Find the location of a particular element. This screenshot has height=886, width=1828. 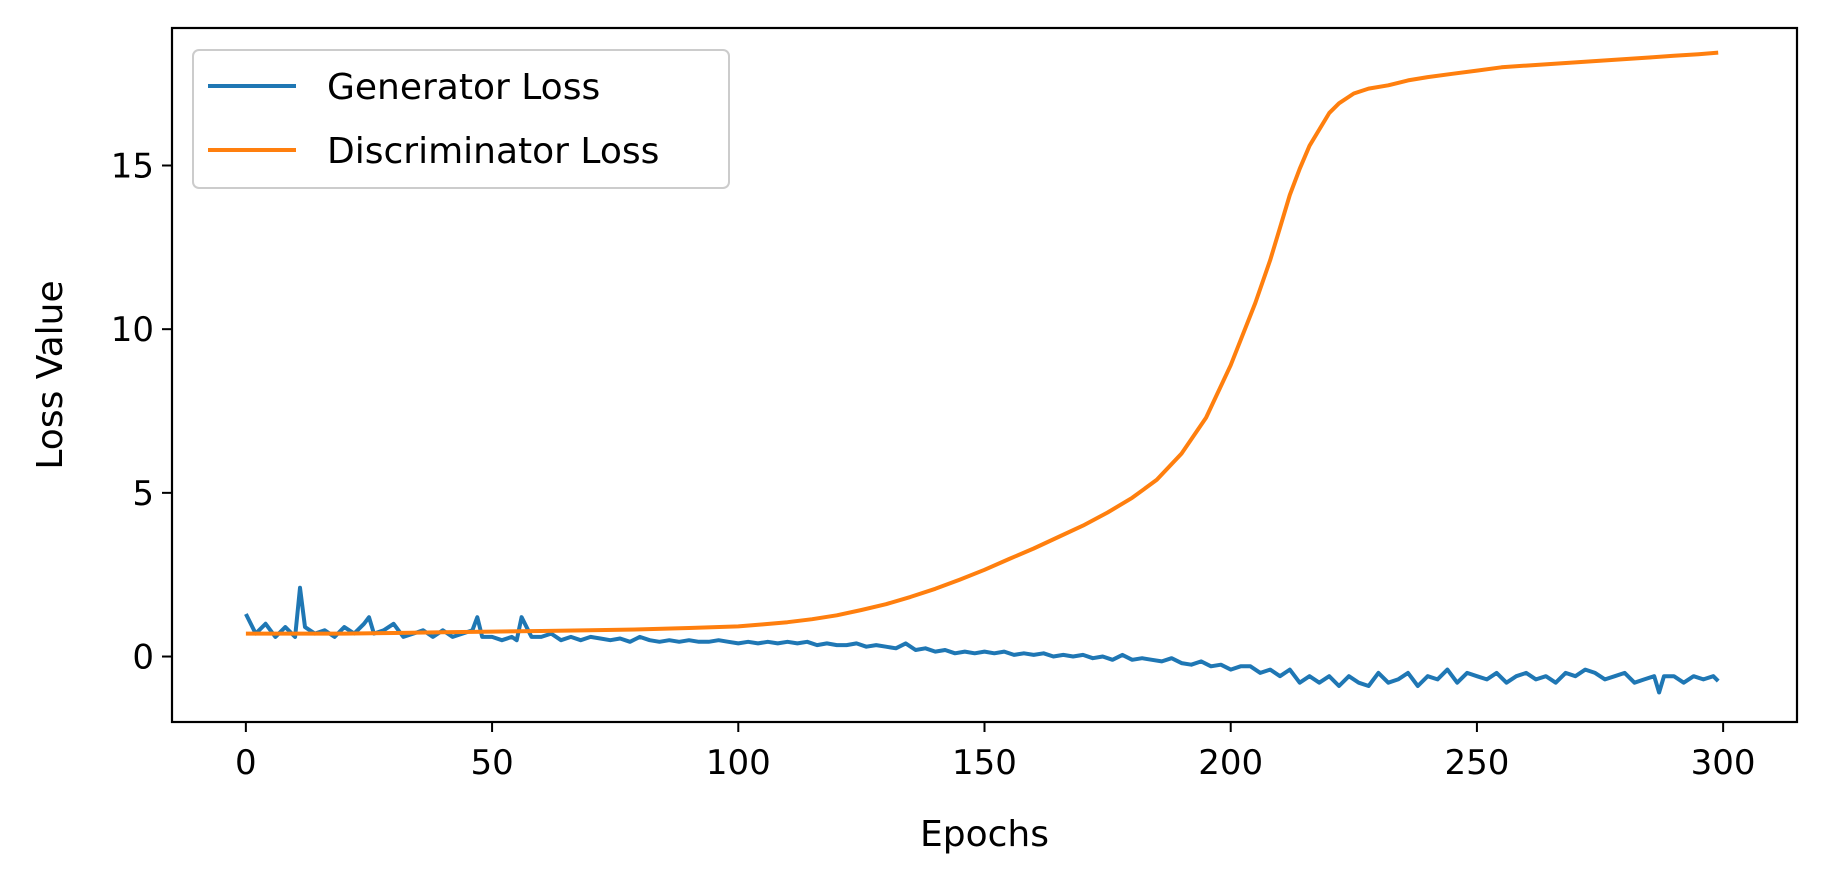

y-axis-ticks: 0 5 10 15 is located at coordinates (141, 412).